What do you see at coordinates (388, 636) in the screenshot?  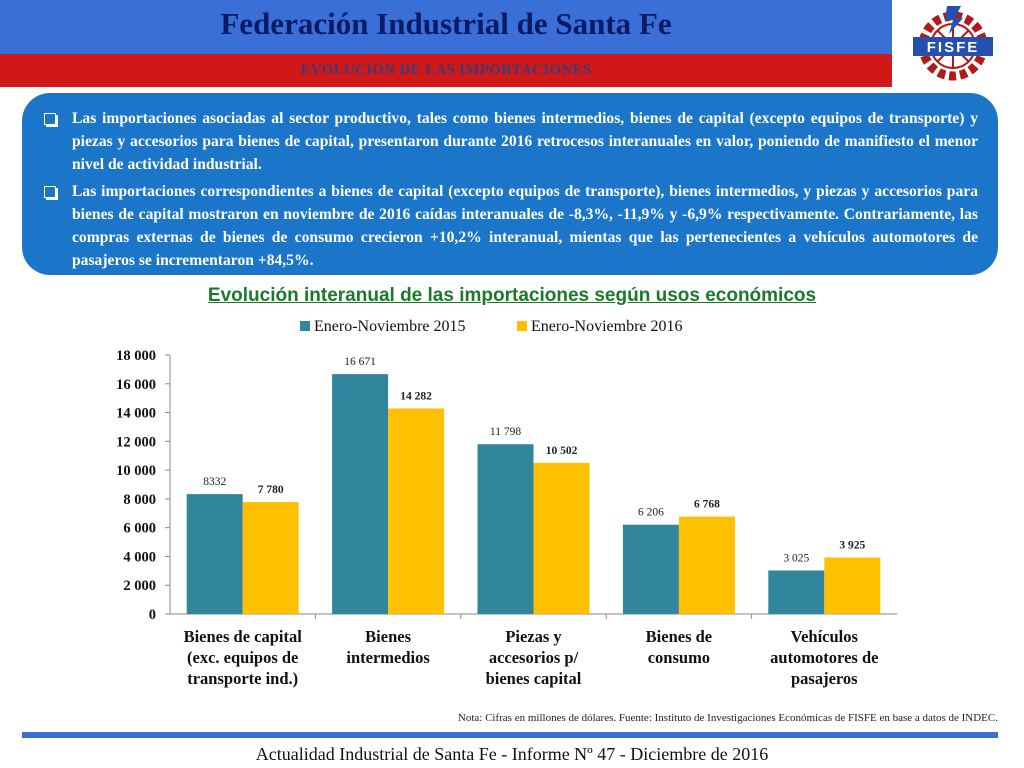 I see `x-tick-label: Bienes` at bounding box center [388, 636].